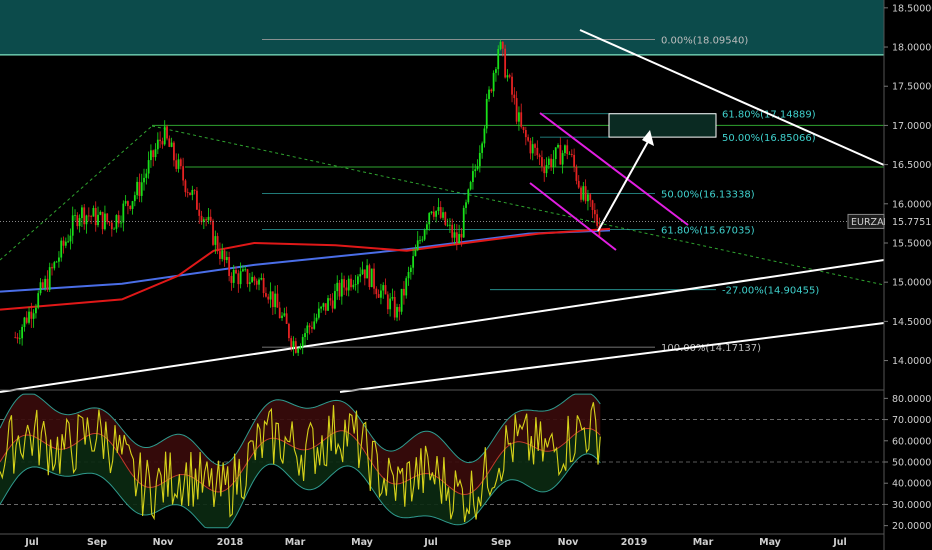 The width and height of the screenshot is (932, 550). I want to click on rsi-tick-label: 20.0000, so click(911, 526).